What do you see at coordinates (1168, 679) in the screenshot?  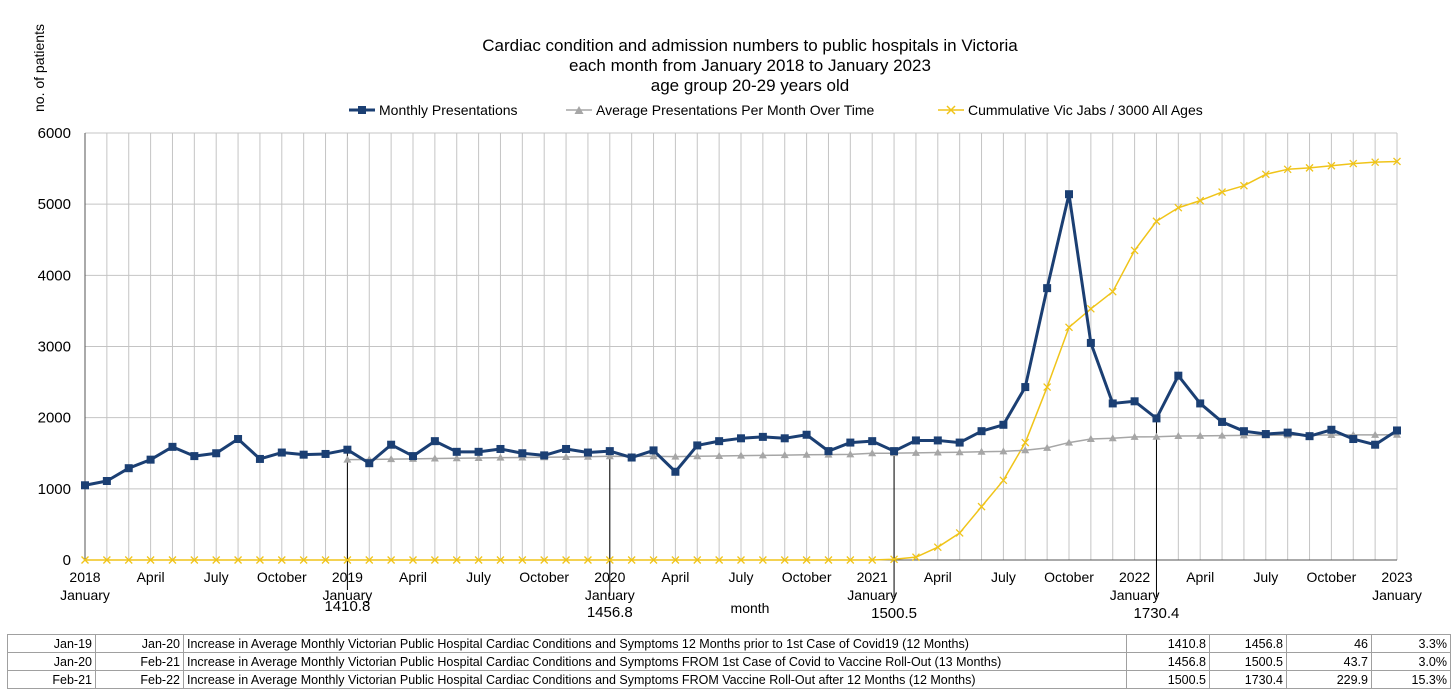 I see `table-cell: 1500.5` at bounding box center [1168, 679].